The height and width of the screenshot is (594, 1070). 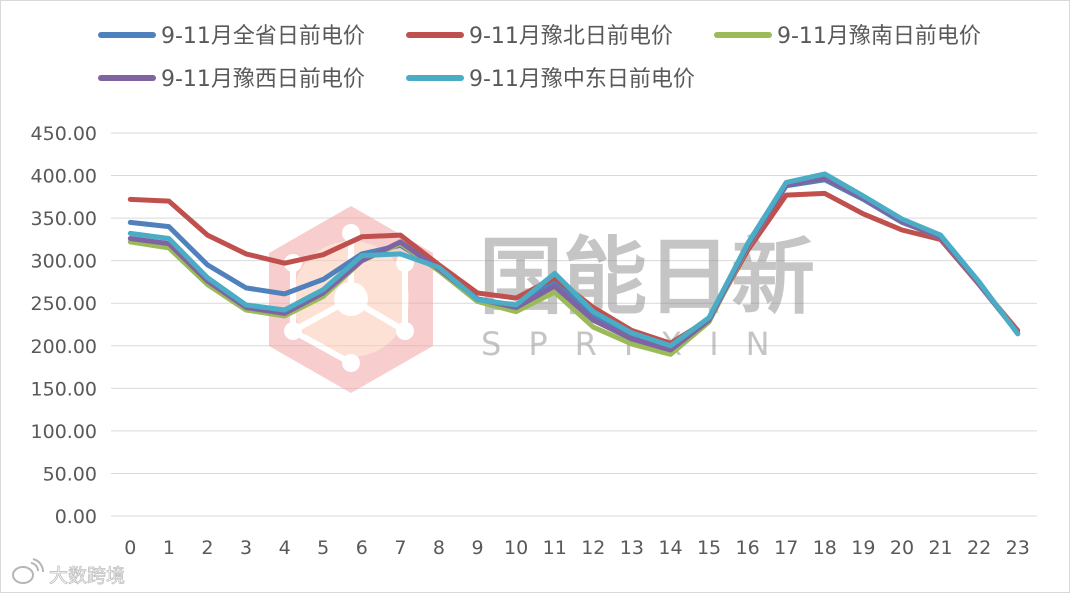 What do you see at coordinates (902, 548) in the screenshot?
I see `x-tick-label: 20` at bounding box center [902, 548].